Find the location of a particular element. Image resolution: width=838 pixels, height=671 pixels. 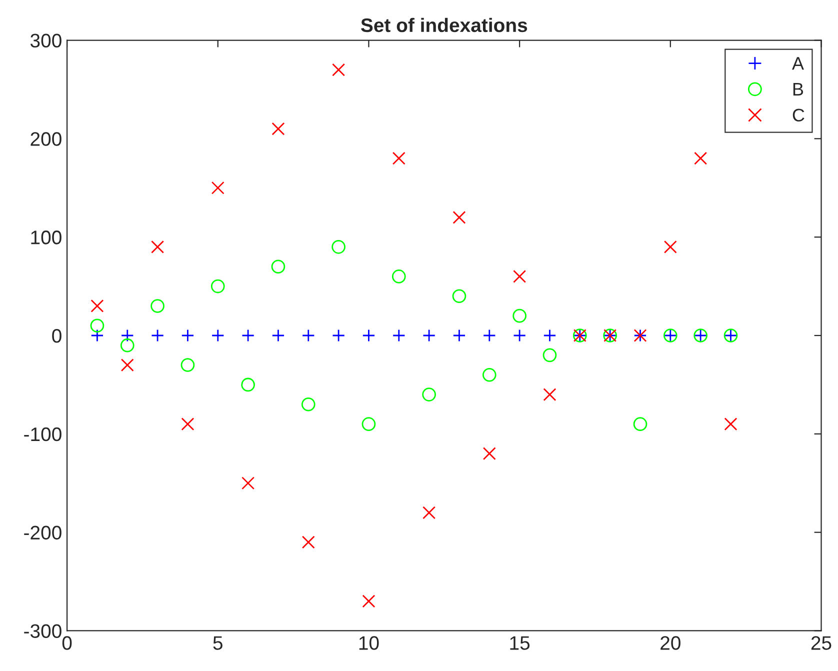

y-tick-label: 200 is located at coordinates (46, 139).